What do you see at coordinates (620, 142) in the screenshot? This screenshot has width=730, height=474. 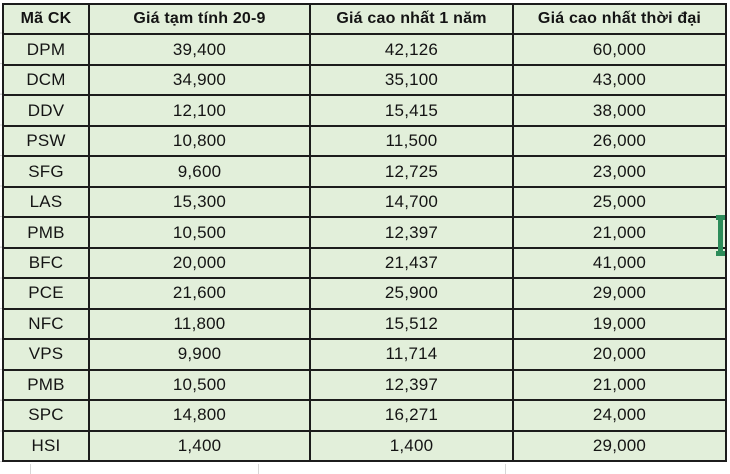 I see `price-cell: 26,000` at bounding box center [620, 142].